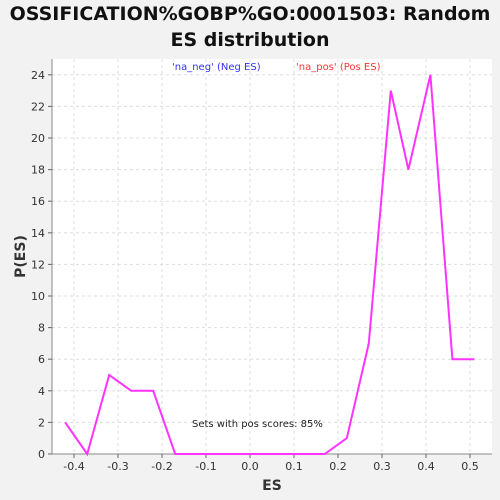 This screenshot has height=500, width=500. Describe the element at coordinates (250, 40) in the screenshot. I see `chart-title-line-2: ES distribution` at that location.